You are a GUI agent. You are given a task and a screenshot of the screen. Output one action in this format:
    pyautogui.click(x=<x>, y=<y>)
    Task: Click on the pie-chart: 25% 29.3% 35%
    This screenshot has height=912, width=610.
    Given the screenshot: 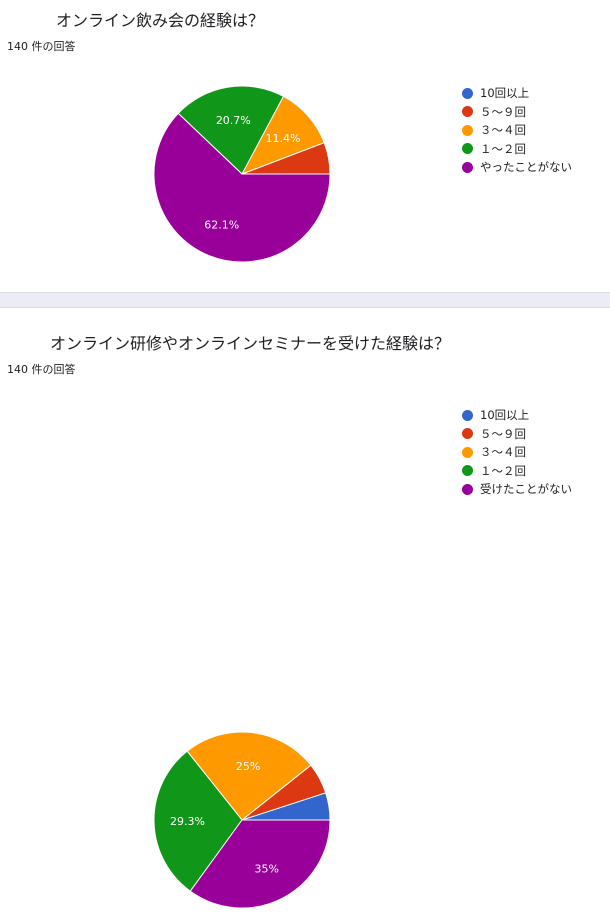 What is the action you would take?
    pyautogui.click(x=242, y=820)
    